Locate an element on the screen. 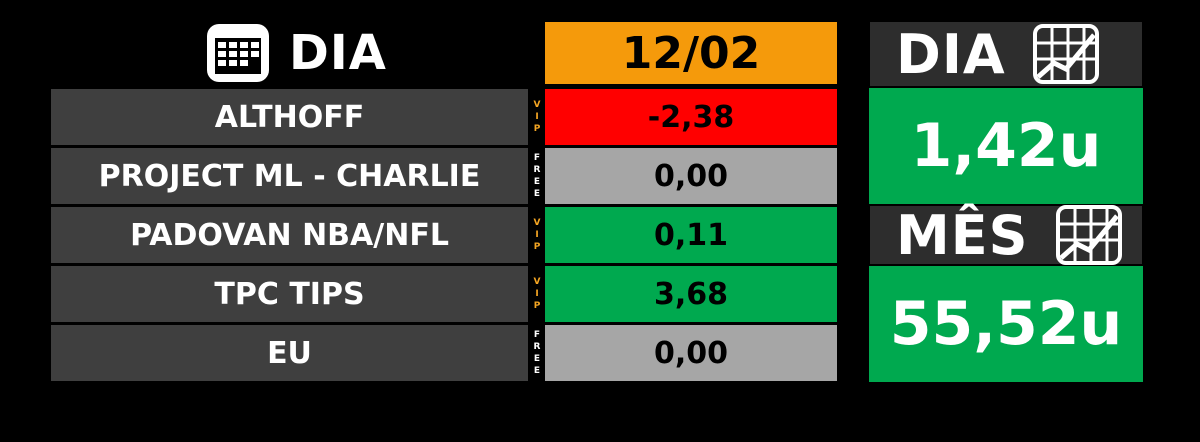  calendar-icon is located at coordinates (238, 53).